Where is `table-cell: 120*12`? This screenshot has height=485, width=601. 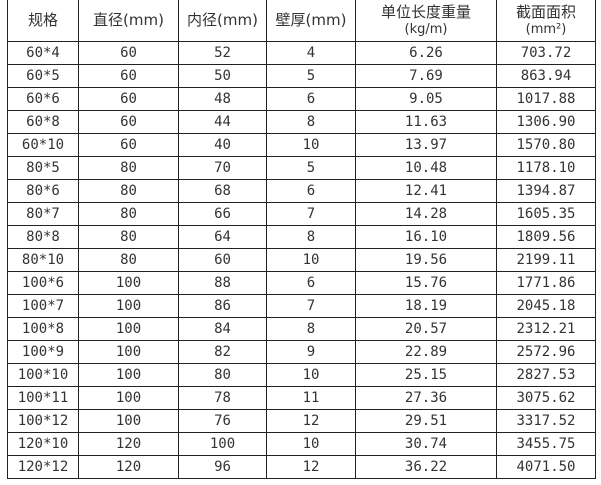 table-cell: 120*12 is located at coordinates (43, 467).